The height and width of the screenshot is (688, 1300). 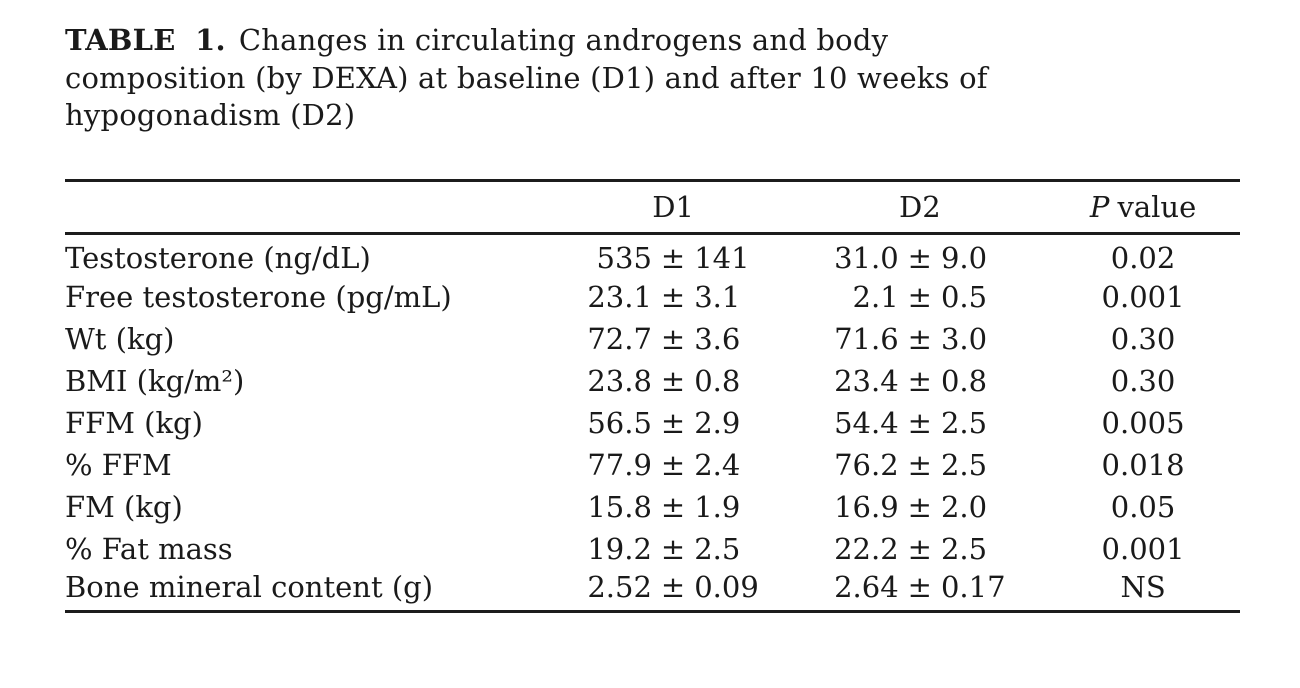 I want to click on d1-value: 15.8 ±1.9, so click(x=673, y=507).